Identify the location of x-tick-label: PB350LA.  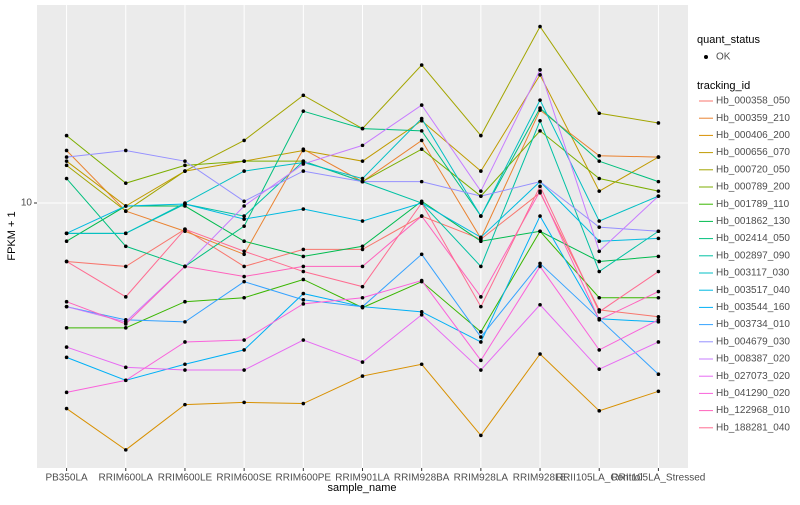
(66, 478).